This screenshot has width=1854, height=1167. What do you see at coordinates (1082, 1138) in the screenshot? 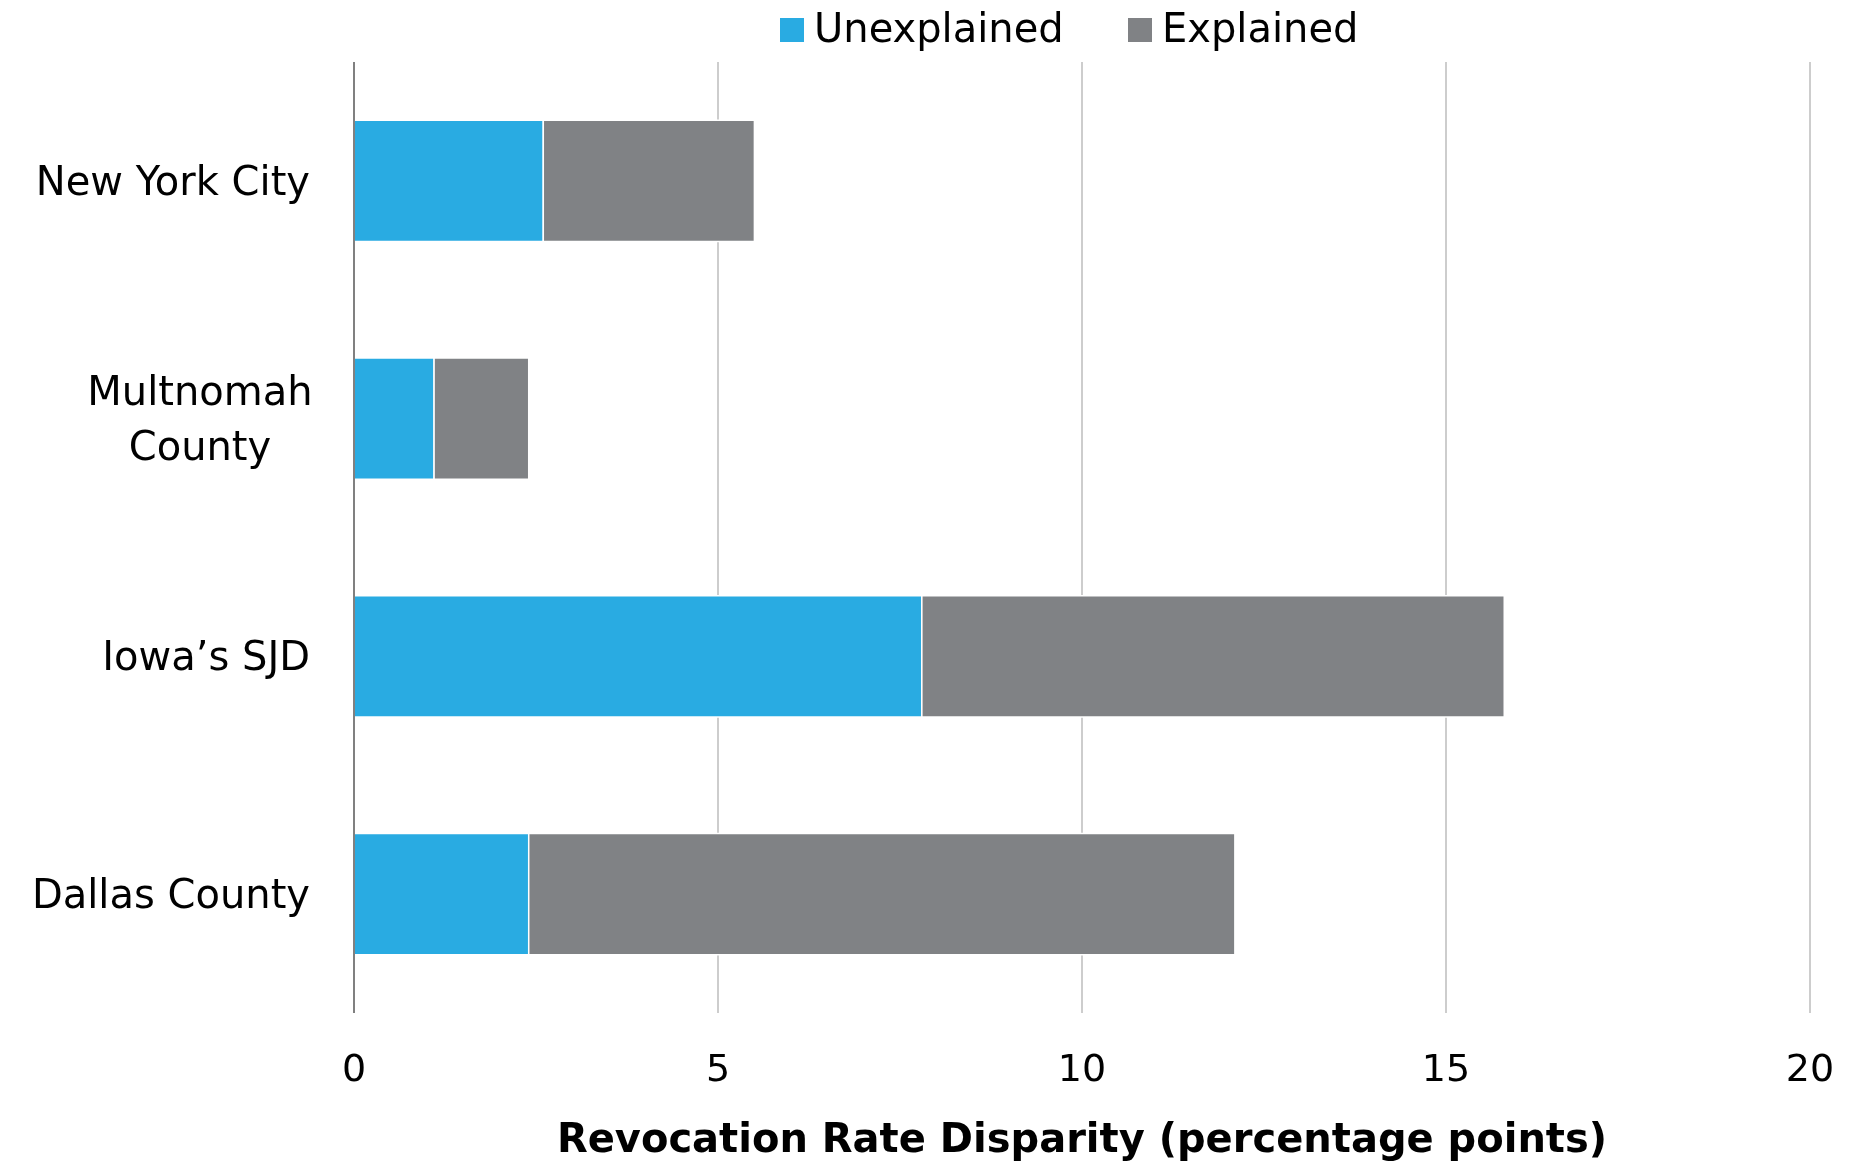
I see `x-axis-title: Revocation Rate Disparity (percentage points)` at bounding box center [1082, 1138].